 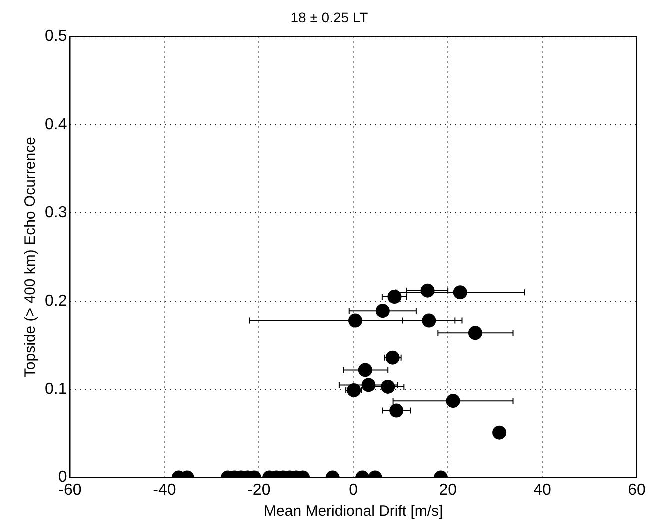 What do you see at coordinates (56, 125) in the screenshot?
I see `y-tick-label: 0.4` at bounding box center [56, 125].